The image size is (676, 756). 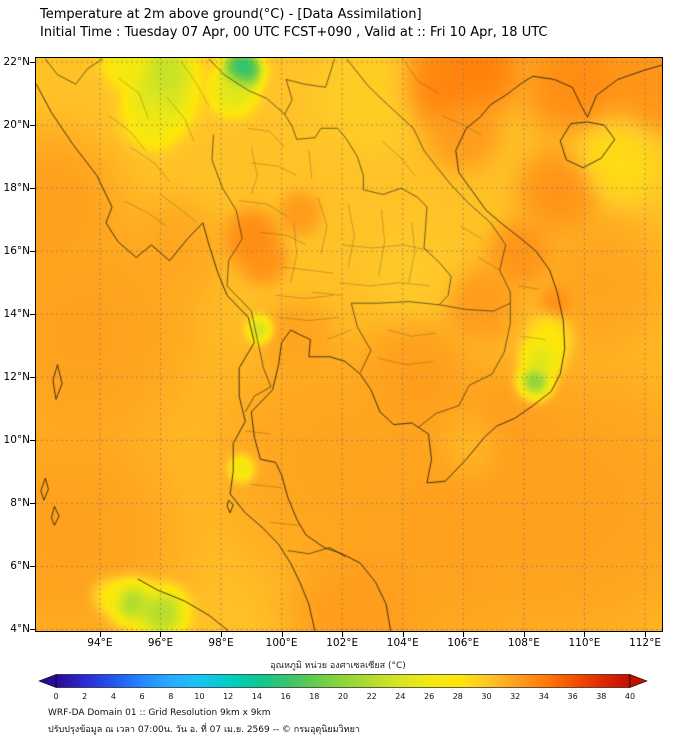 I want to click on colorbar-tick-label: 6, so click(x=142, y=696).